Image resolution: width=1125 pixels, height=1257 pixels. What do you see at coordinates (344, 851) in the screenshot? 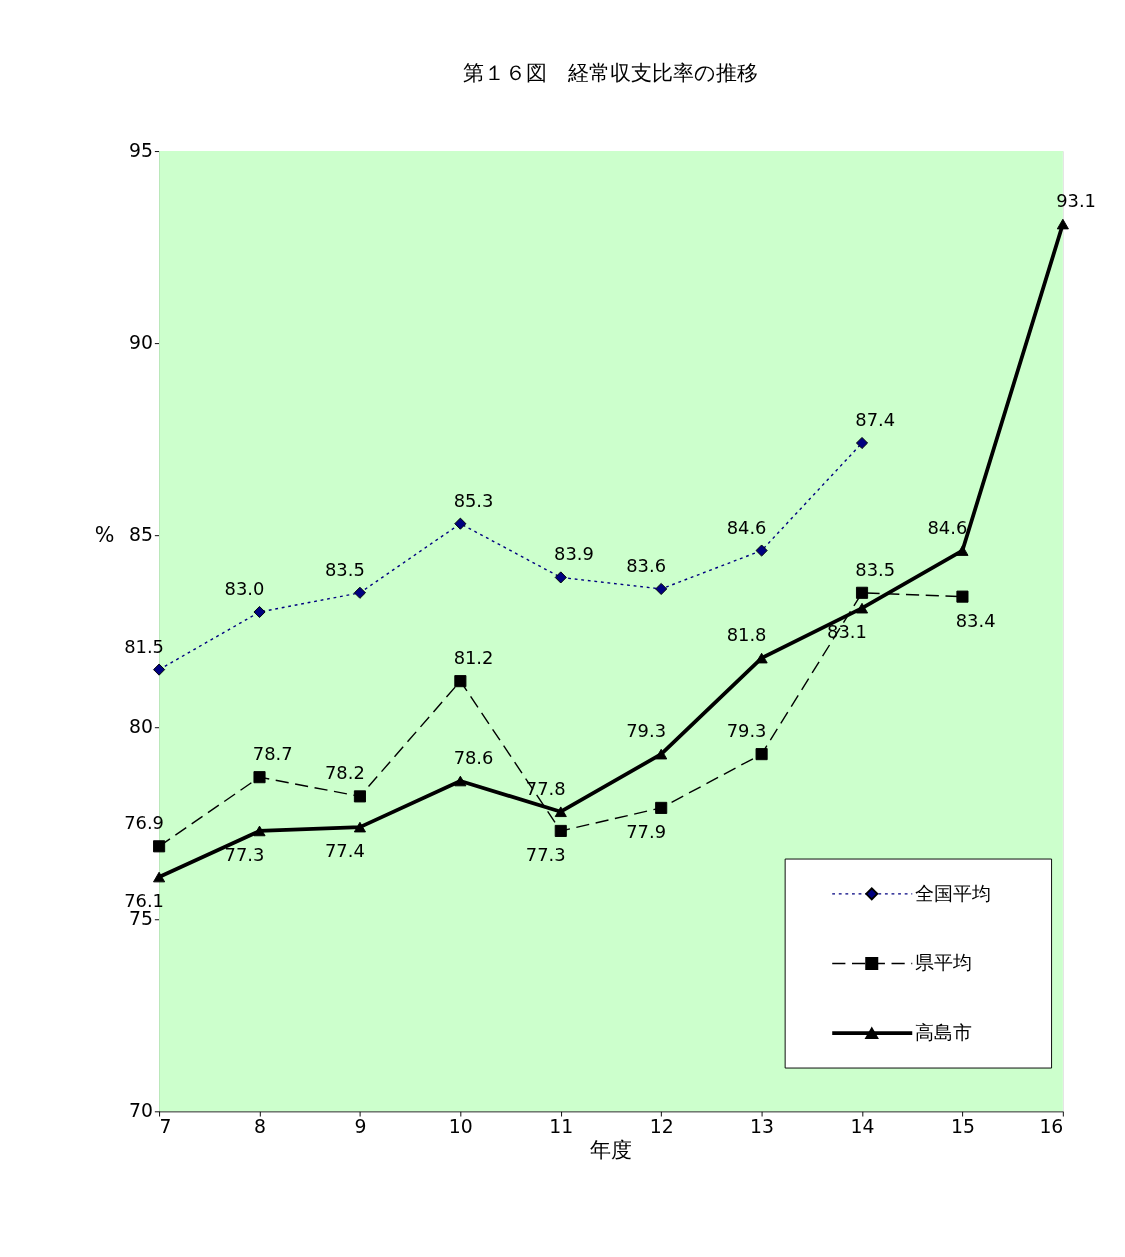
I see `data-label: 77.4` at bounding box center [344, 851].